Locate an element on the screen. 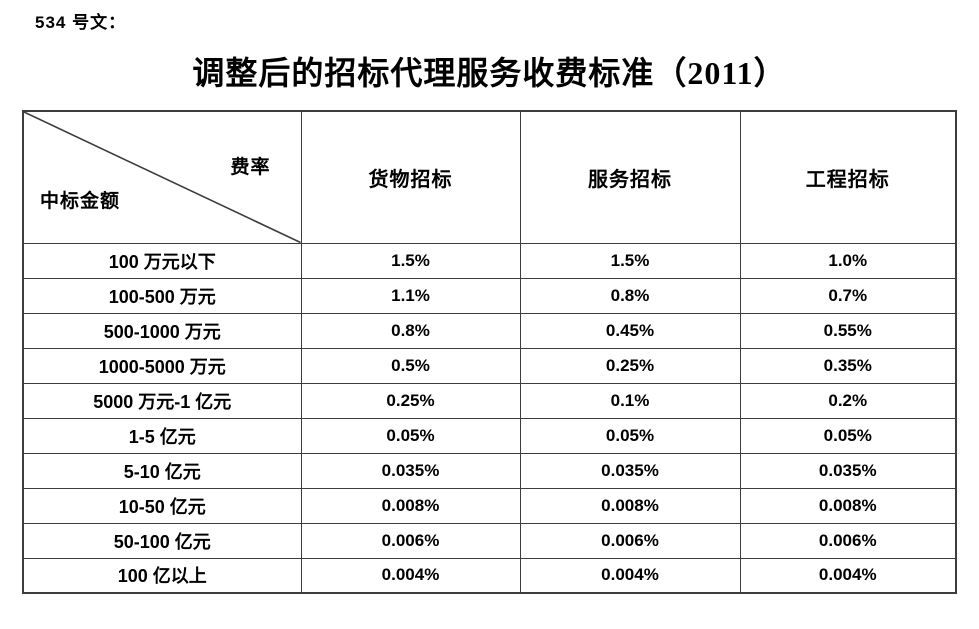 Image resolution: width=979 pixels, height=629 pixels. row-label: 50-100 亿元 is located at coordinates (162, 540).